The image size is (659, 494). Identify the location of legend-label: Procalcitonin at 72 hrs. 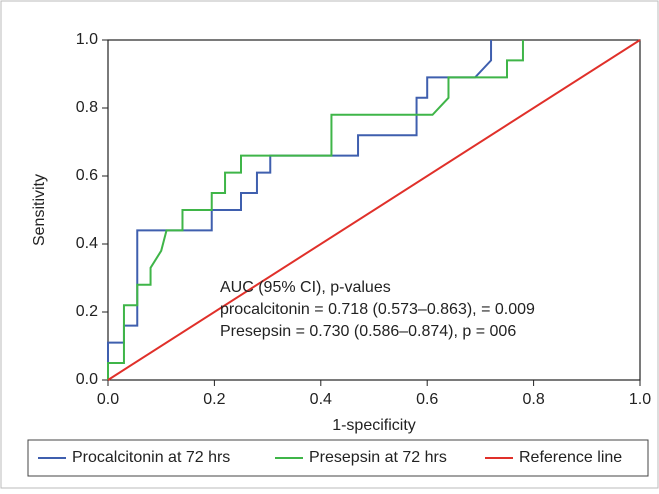
(151, 457).